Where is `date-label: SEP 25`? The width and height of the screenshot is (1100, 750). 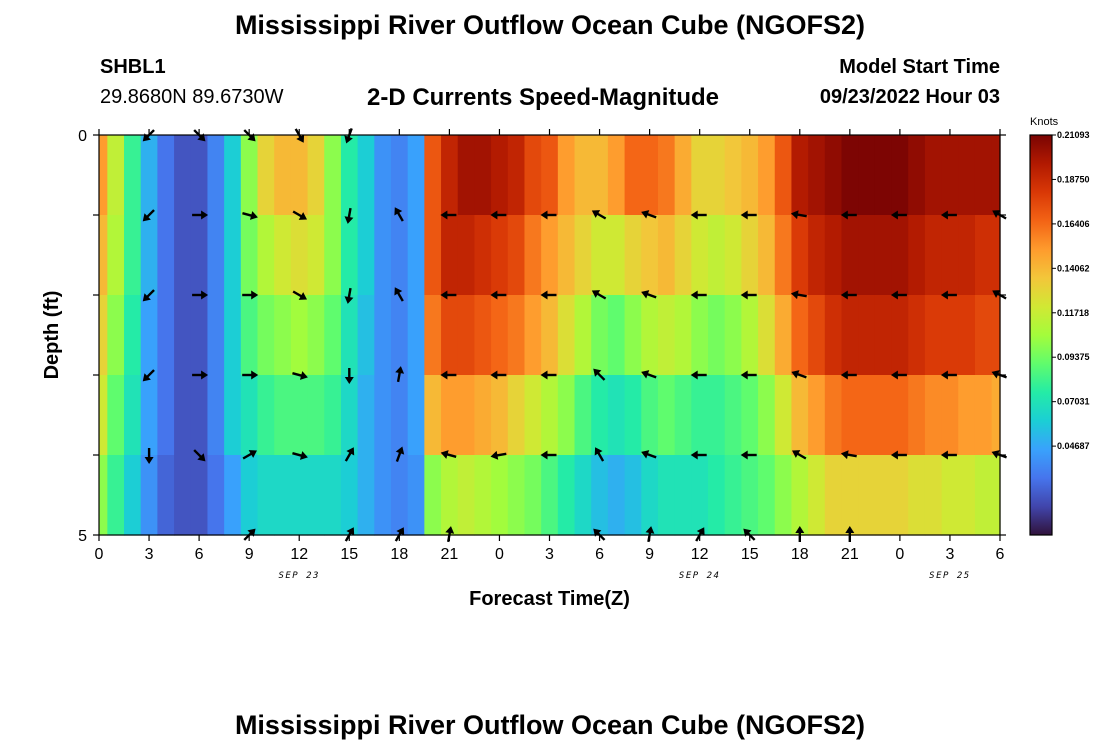 date-label: SEP 25 is located at coordinates (950, 576).